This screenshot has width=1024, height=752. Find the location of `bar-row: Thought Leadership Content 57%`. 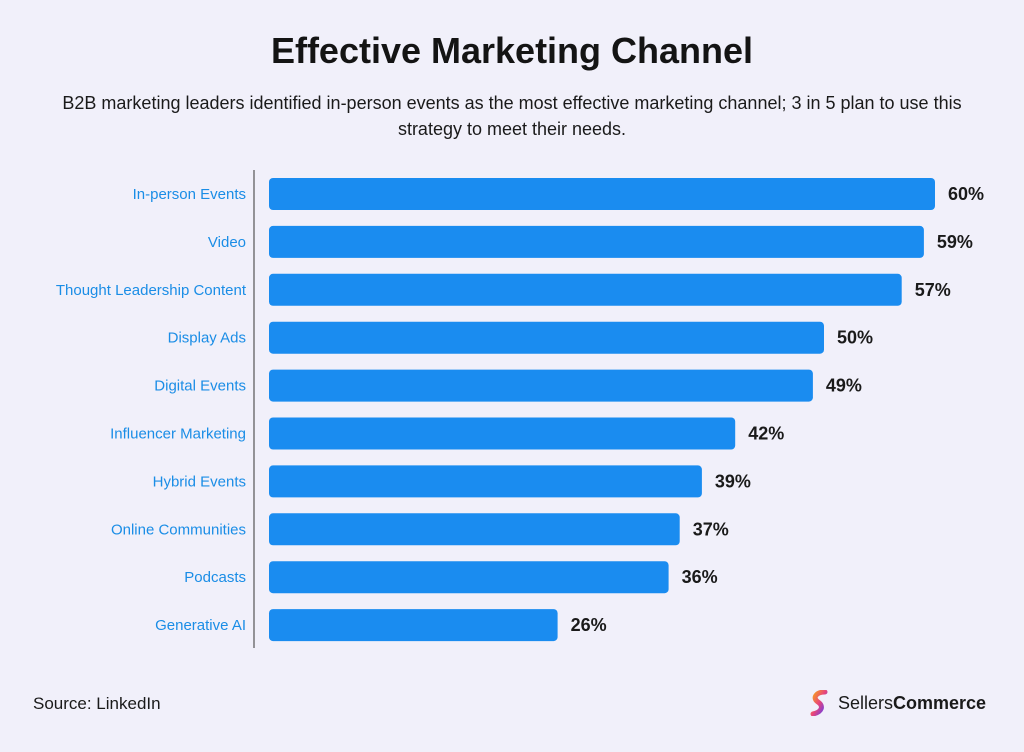

bar-row: Thought Leadership Content 57% is located at coordinates (503, 289).